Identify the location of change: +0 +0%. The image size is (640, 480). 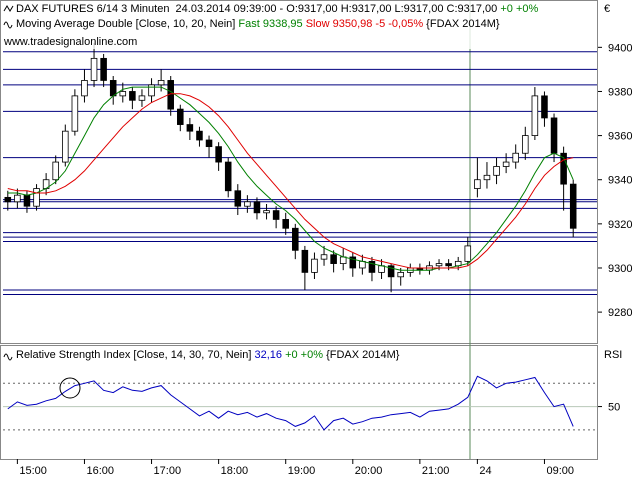
(519, 9).